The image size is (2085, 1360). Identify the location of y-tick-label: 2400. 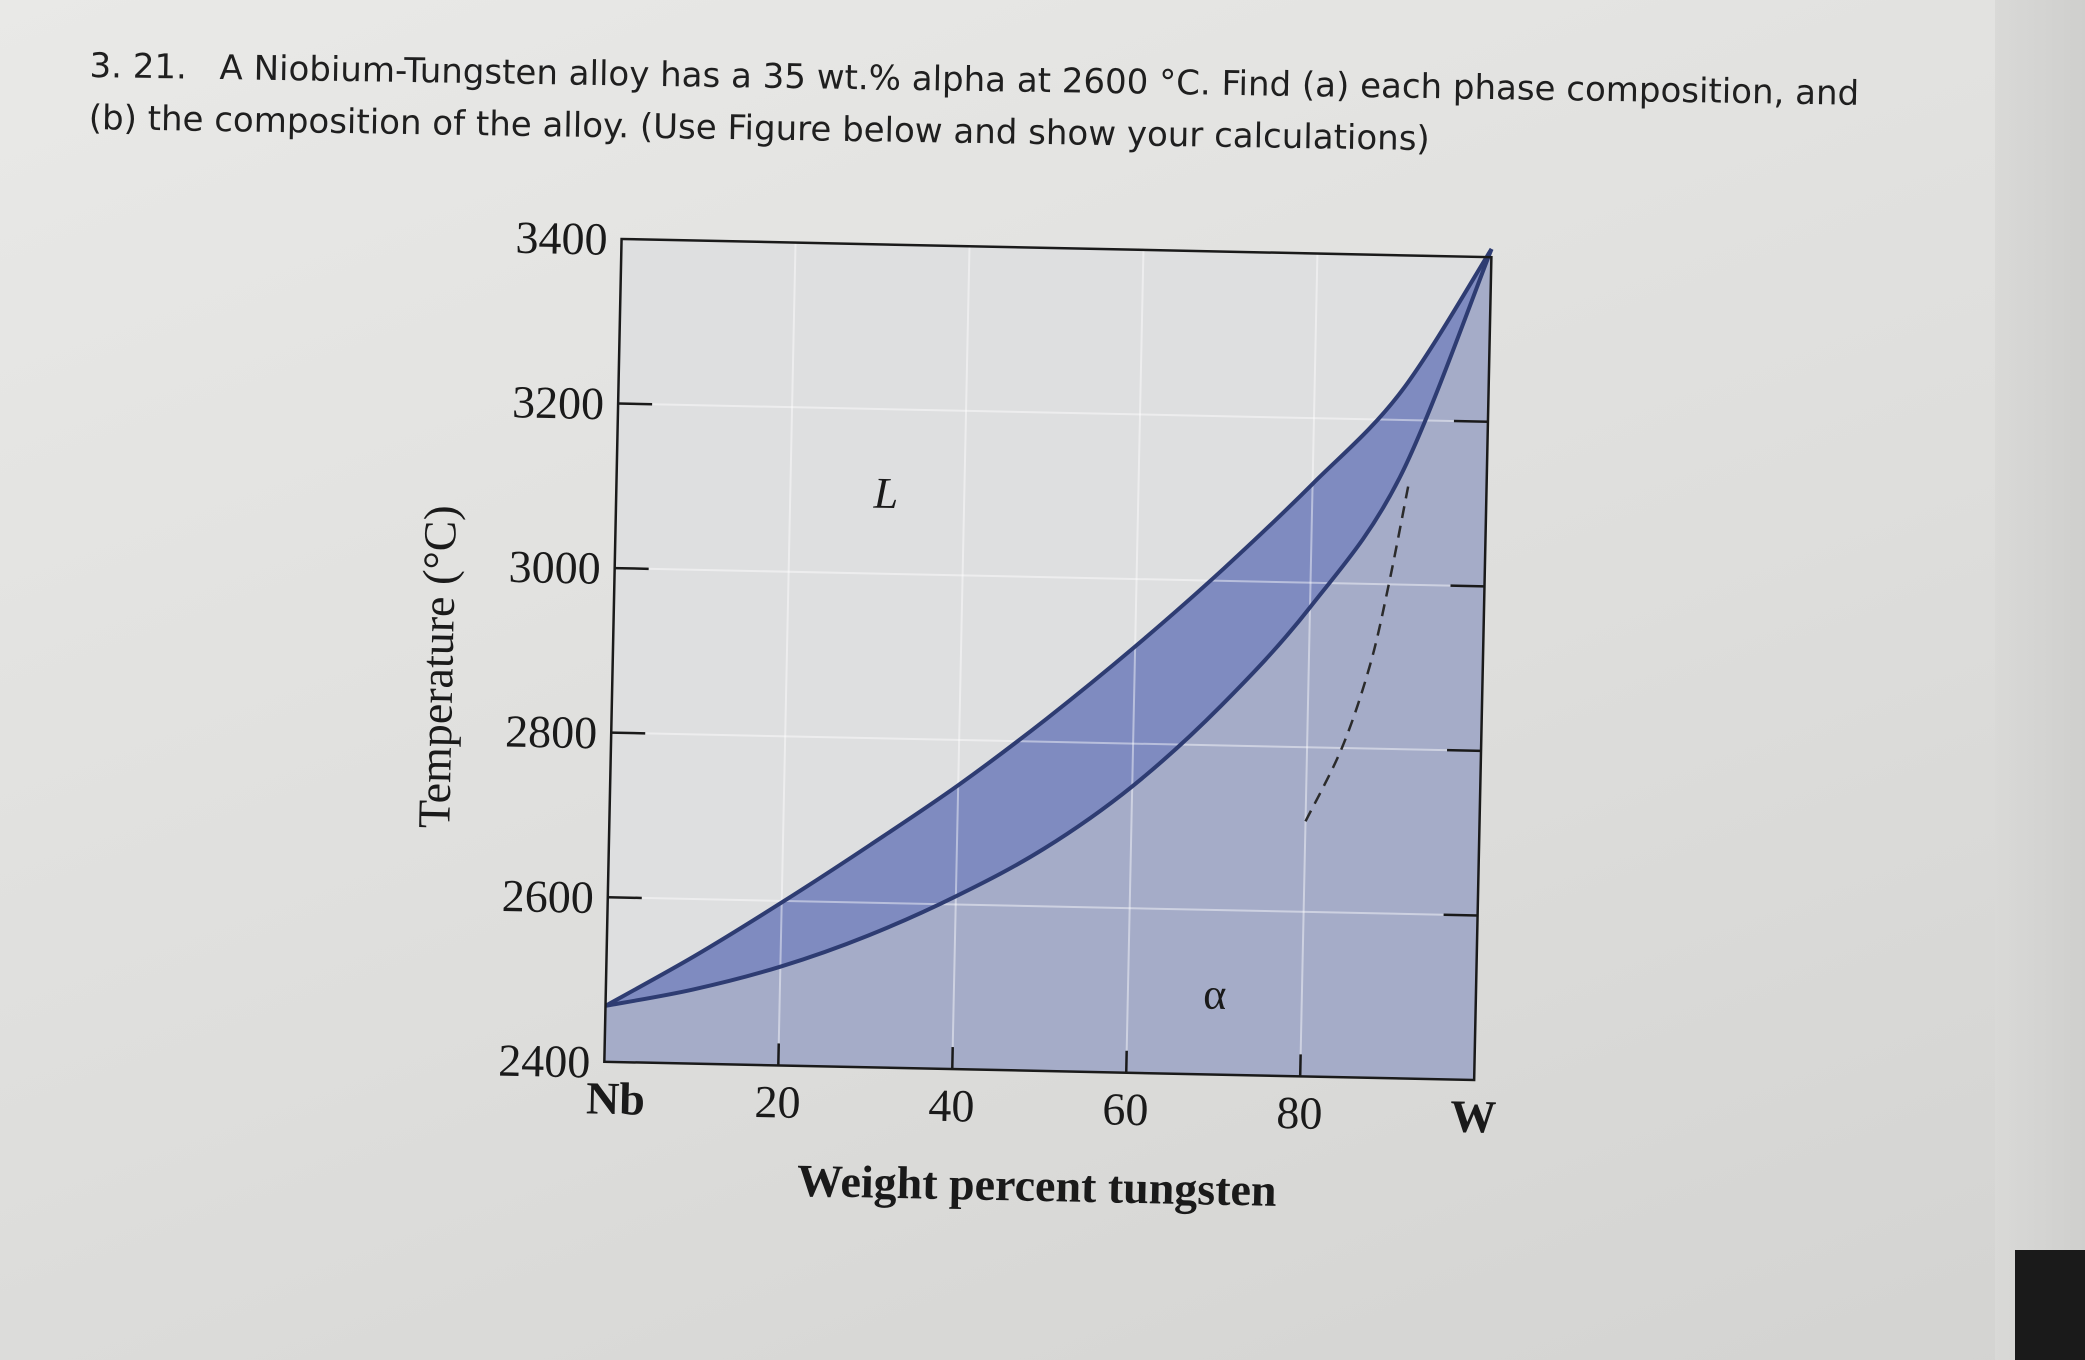
(544, 1061).